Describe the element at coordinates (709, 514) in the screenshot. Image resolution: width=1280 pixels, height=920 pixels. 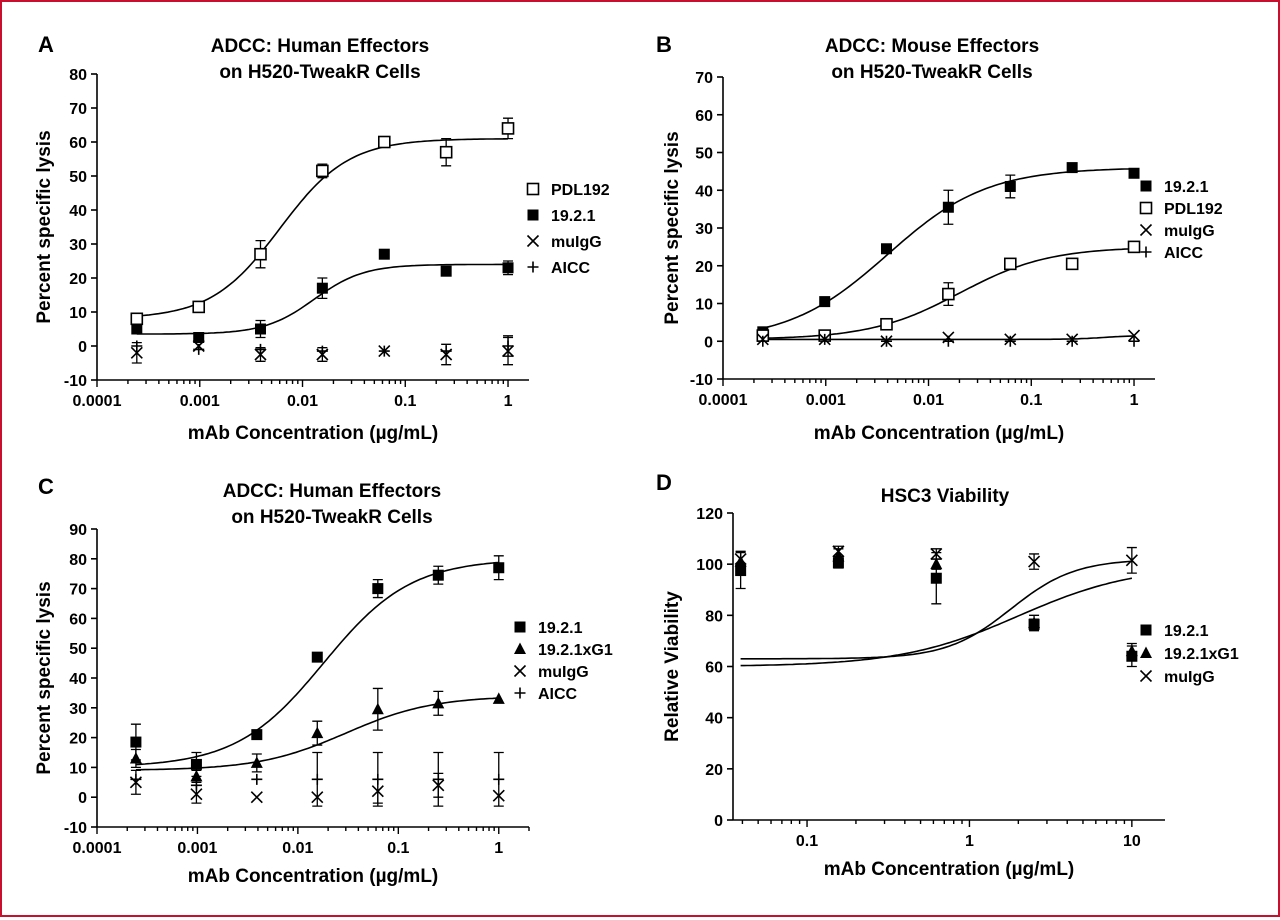
I see `y-tick-label: 120` at that location.